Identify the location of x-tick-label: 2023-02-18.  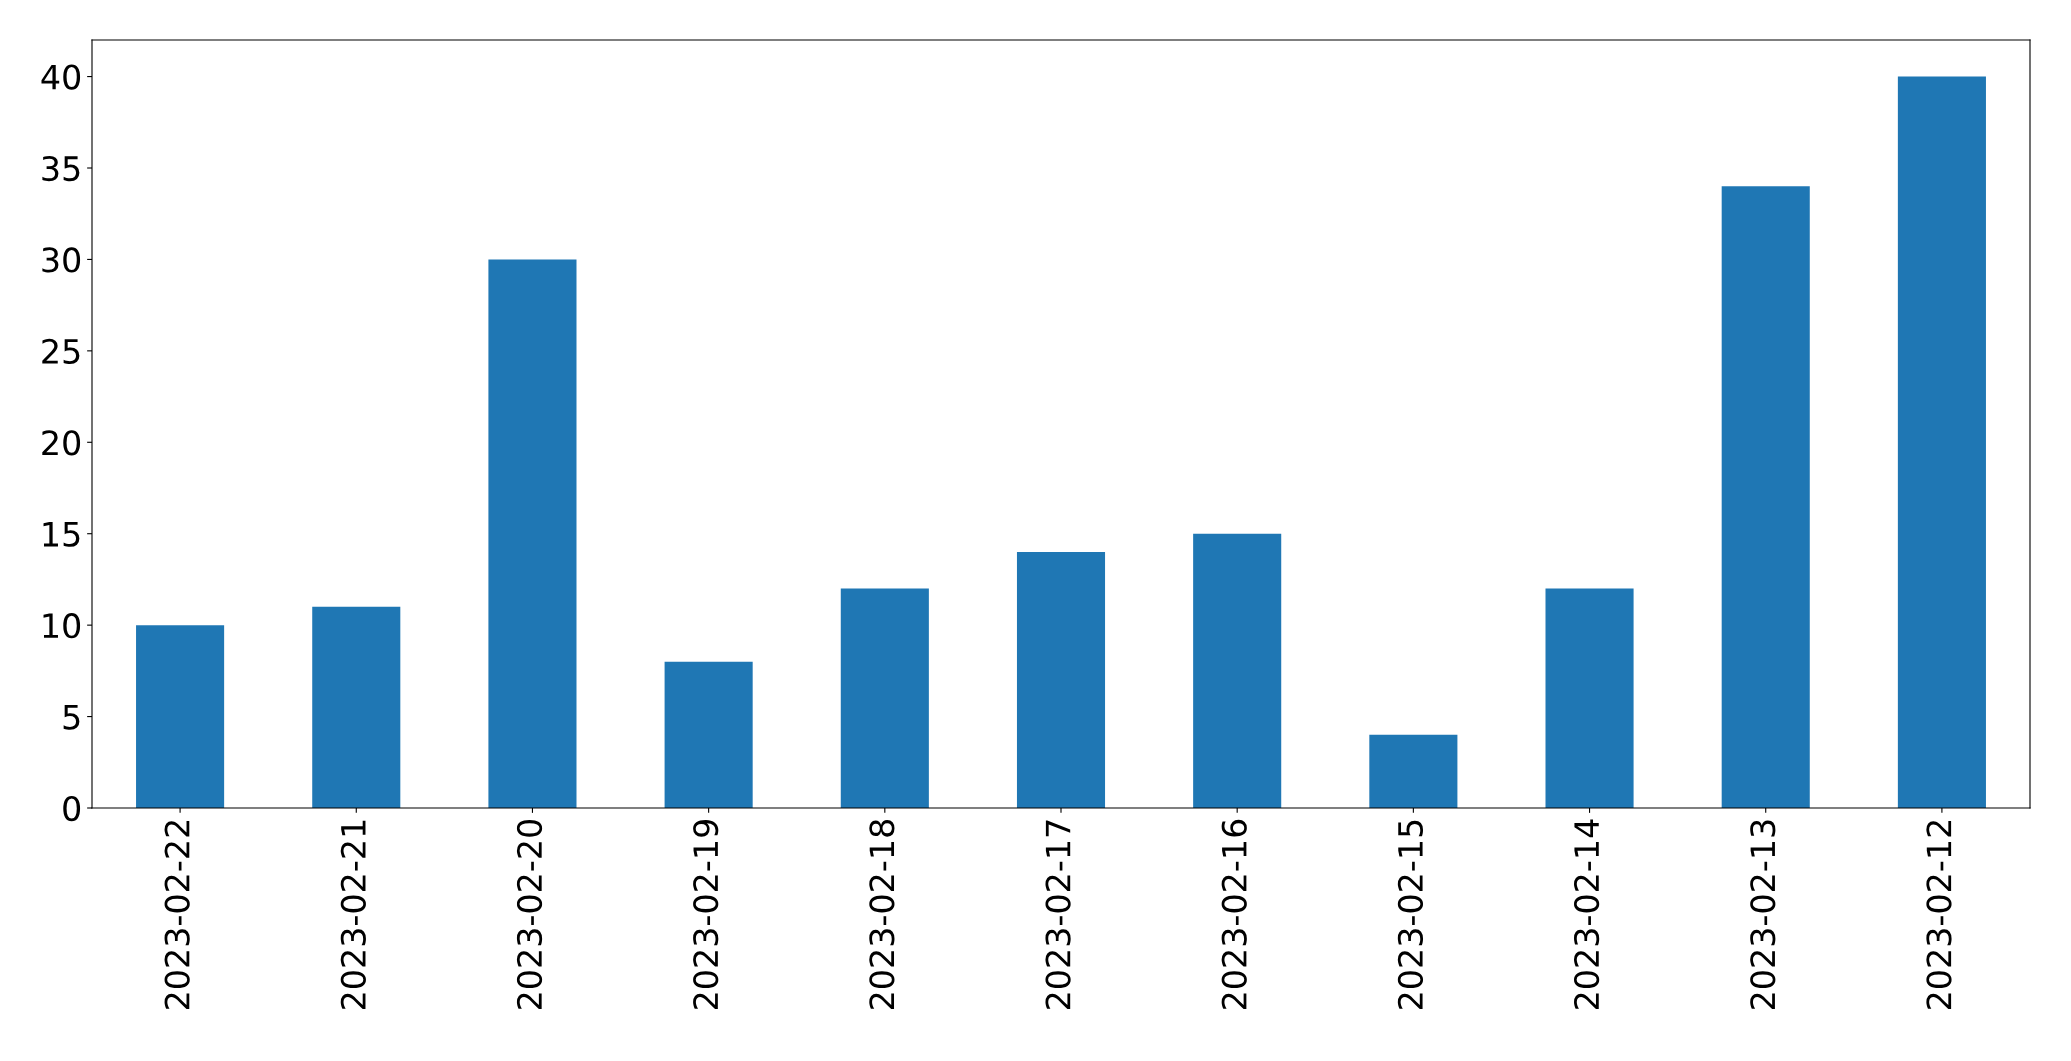
(882, 914).